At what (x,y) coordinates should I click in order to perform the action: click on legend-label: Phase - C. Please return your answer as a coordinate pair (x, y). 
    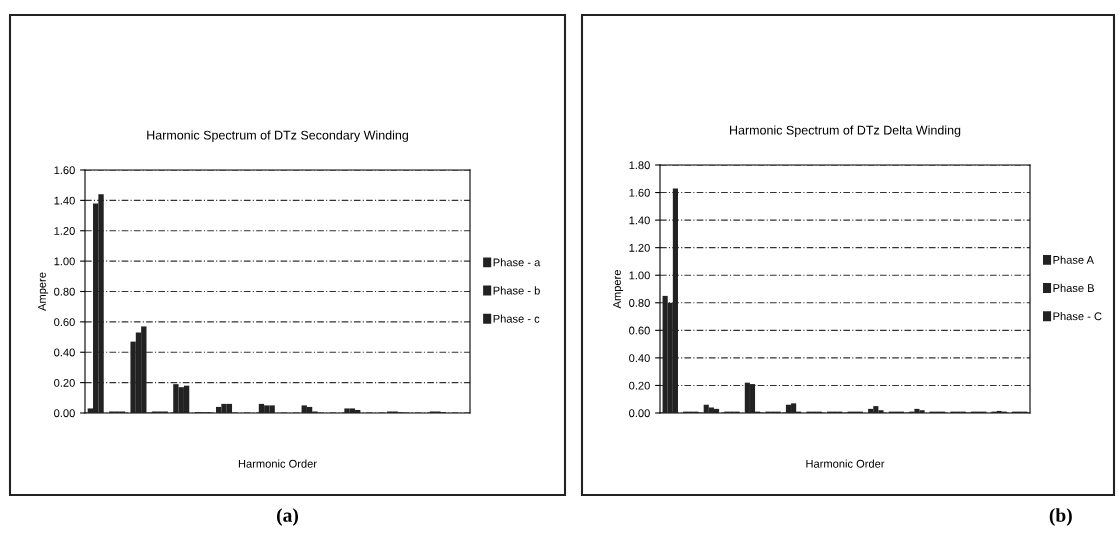
    Looking at the image, I should click on (1077, 316).